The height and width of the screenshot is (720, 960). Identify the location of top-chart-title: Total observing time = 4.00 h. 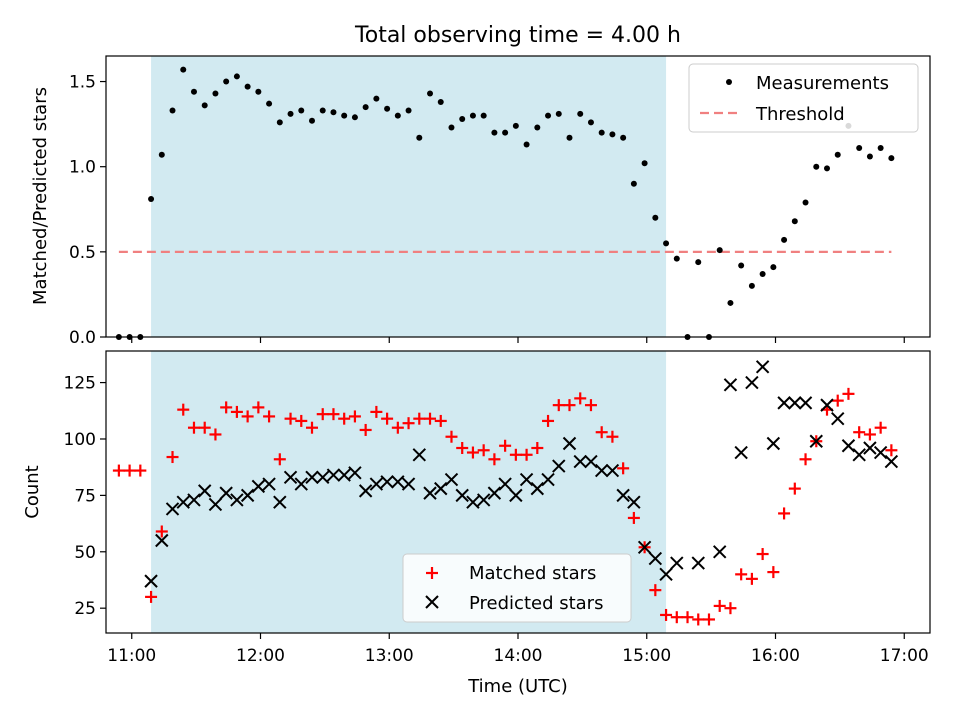
(517, 35).